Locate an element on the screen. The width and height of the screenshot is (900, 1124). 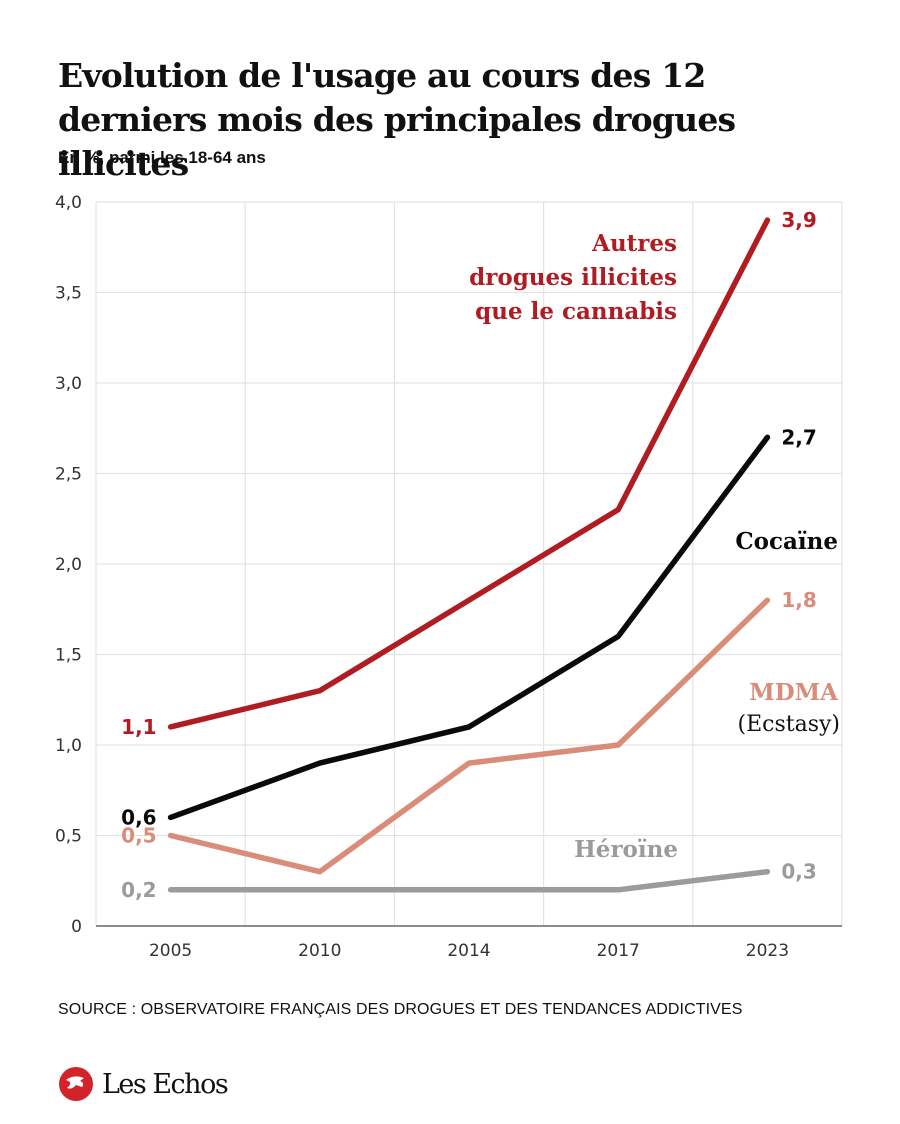
y-tick-label: 3,5 is located at coordinates (68, 294).